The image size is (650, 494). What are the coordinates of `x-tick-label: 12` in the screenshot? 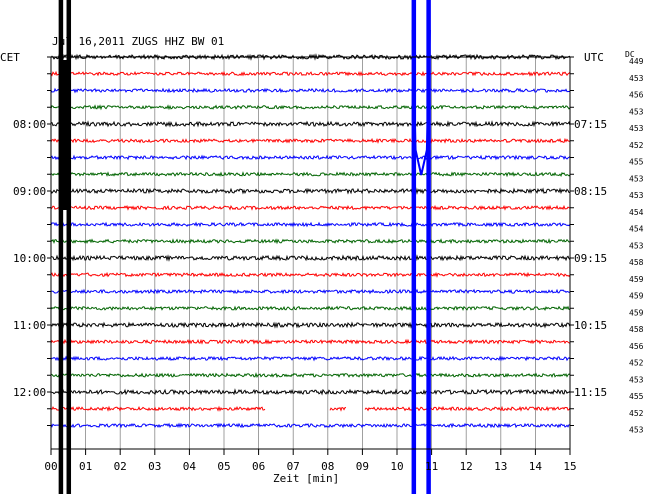 It's located at (466, 466).